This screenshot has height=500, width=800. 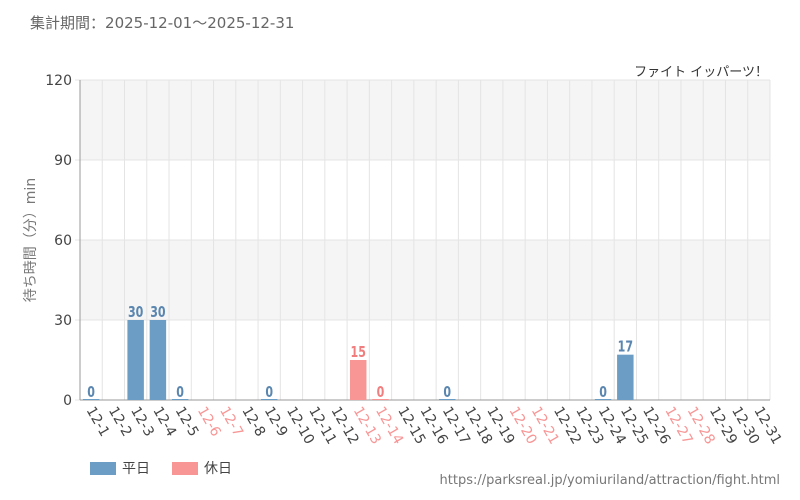 I want to click on y-tick-label: 30, so click(x=63, y=321).